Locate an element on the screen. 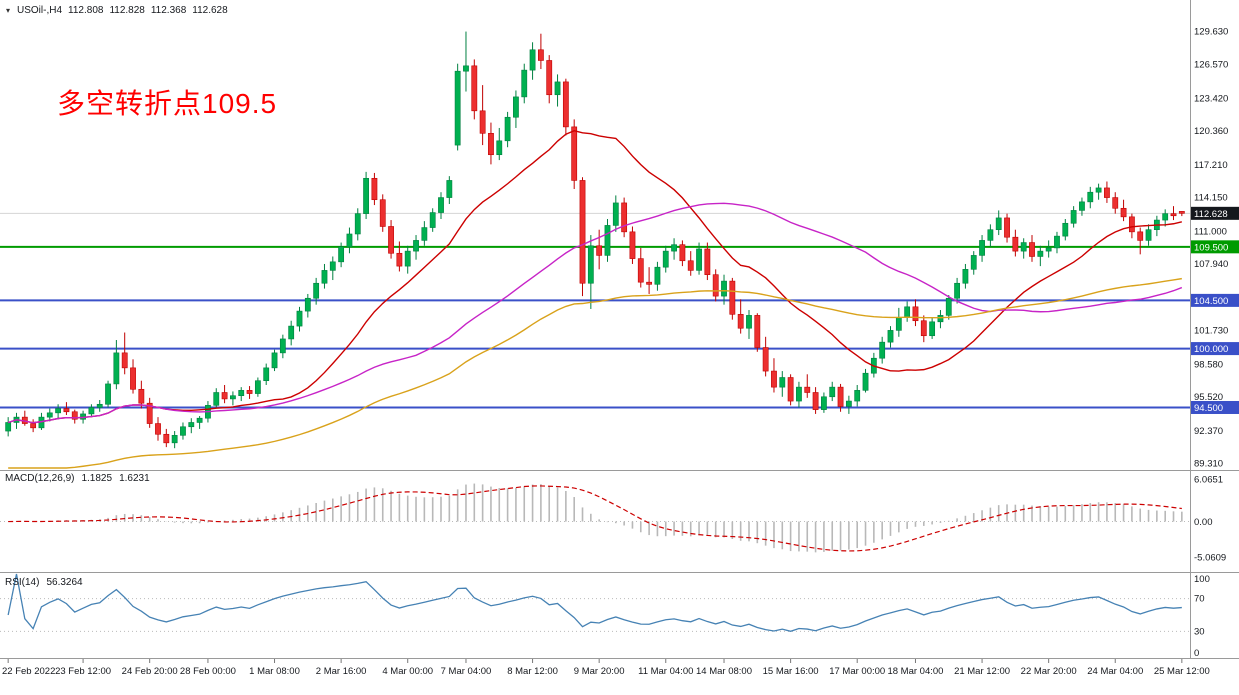 The image size is (1239, 695). price-badge-100.000: 100.000 is located at coordinates (1215, 349).